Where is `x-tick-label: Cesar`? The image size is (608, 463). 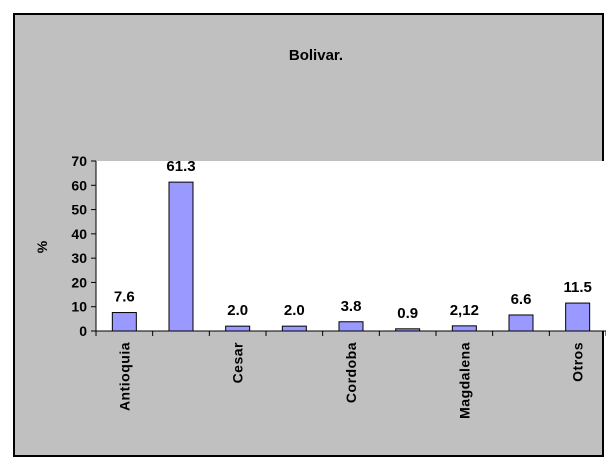
x-tick-label: Cesar is located at coordinates (238, 362).